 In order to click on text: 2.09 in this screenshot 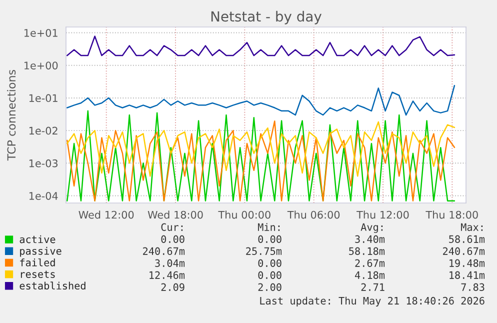, I will do `click(172, 287)`.